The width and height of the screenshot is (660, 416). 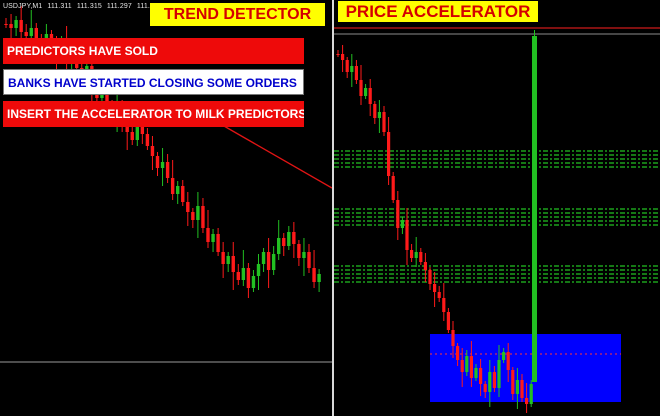 What do you see at coordinates (237, 14) in the screenshot?
I see `trend-detector-title: TREND DETECTOR` at bounding box center [237, 14].